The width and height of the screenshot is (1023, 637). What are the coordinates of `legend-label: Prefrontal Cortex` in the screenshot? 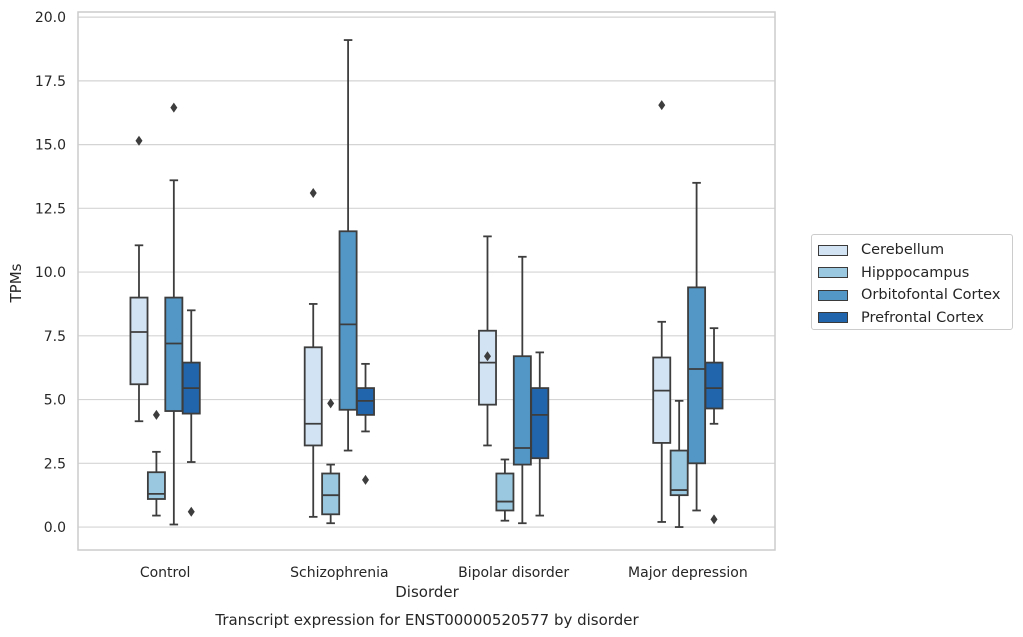 It's located at (922, 317).